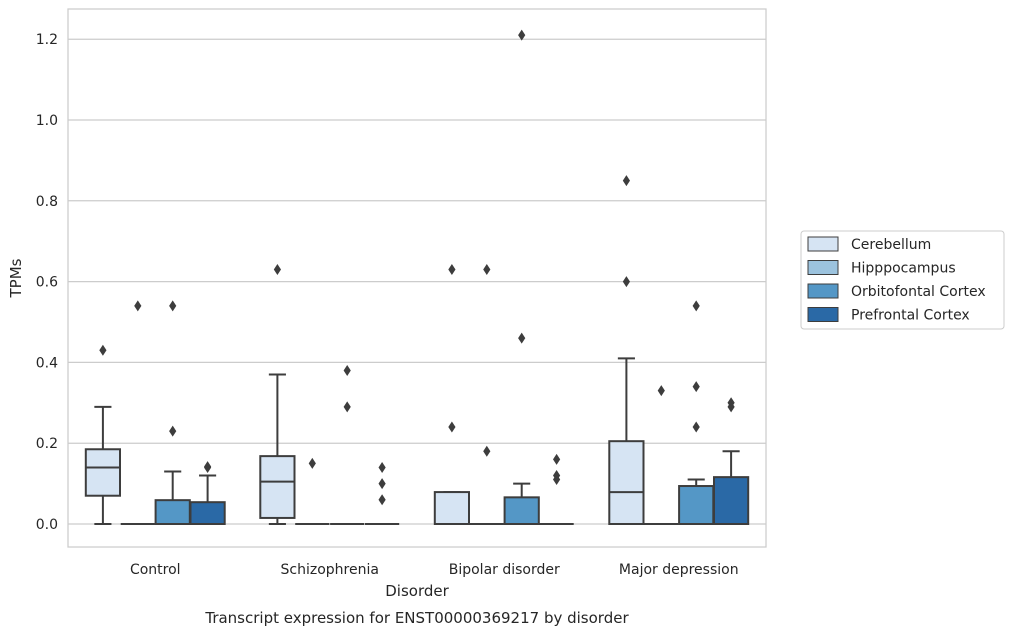 The width and height of the screenshot is (1014, 634). I want to click on legend-item: Prefrontal Cortex, so click(888, 315).